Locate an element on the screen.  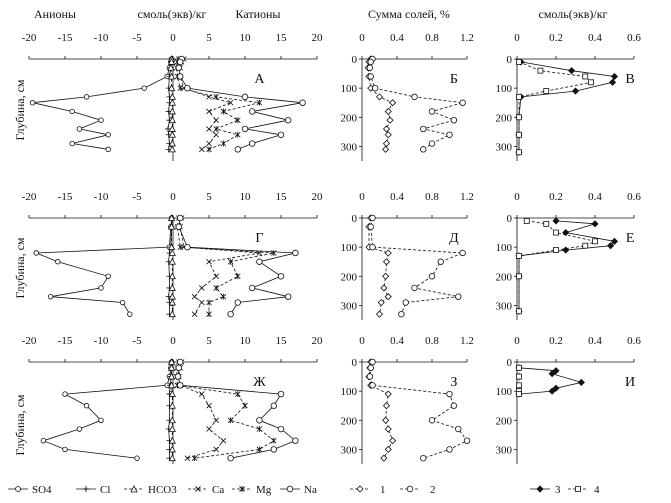
panel-3: 0 0.2 0.4 0.6 0 100 200 300 В is located at coordinates (568, 96).